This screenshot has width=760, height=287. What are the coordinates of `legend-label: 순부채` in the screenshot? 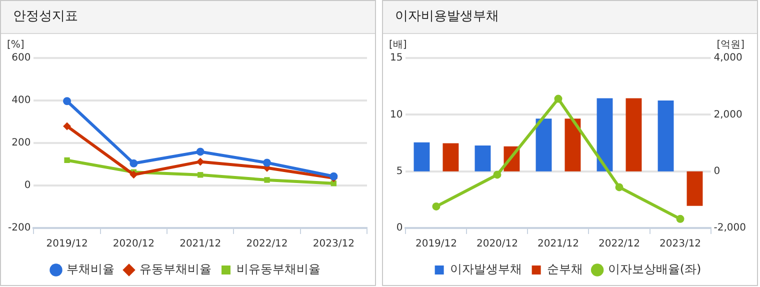 It's located at (564, 269).